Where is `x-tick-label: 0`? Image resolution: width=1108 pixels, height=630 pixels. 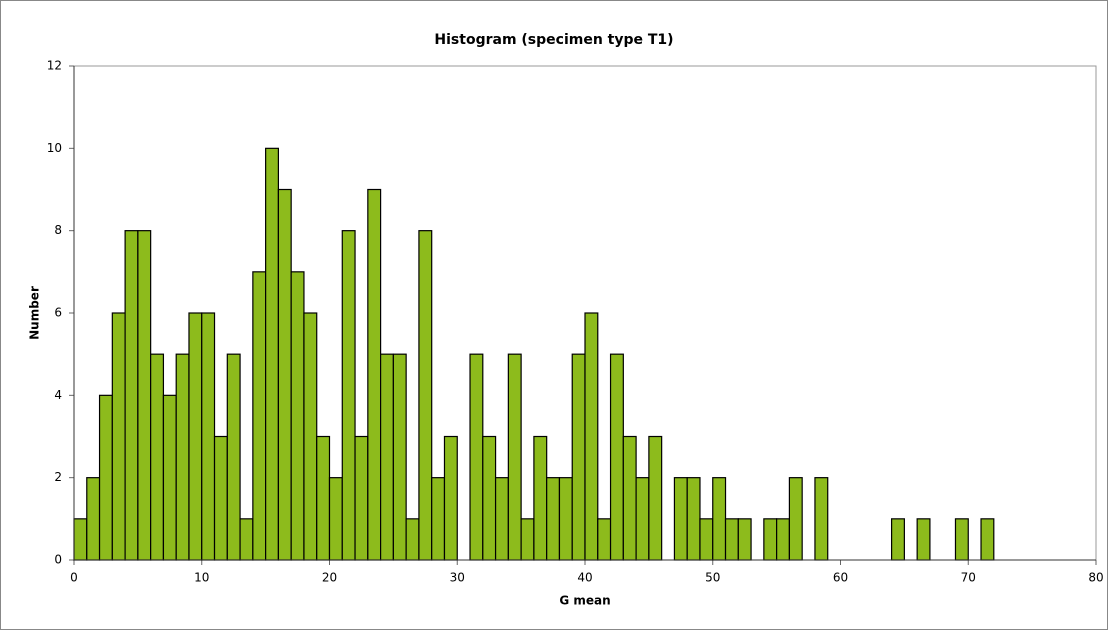
x-tick-label: 0 is located at coordinates (74, 578).